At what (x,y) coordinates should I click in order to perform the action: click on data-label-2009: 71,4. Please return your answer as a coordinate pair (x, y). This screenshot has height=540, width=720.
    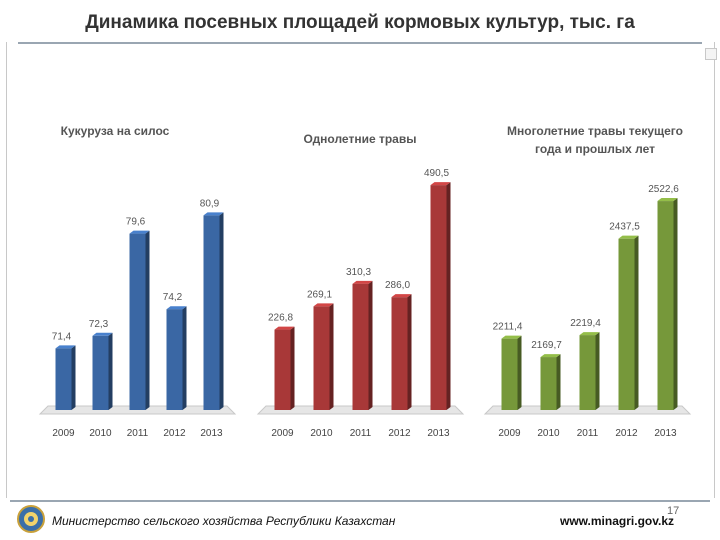
    Looking at the image, I should click on (62, 336).